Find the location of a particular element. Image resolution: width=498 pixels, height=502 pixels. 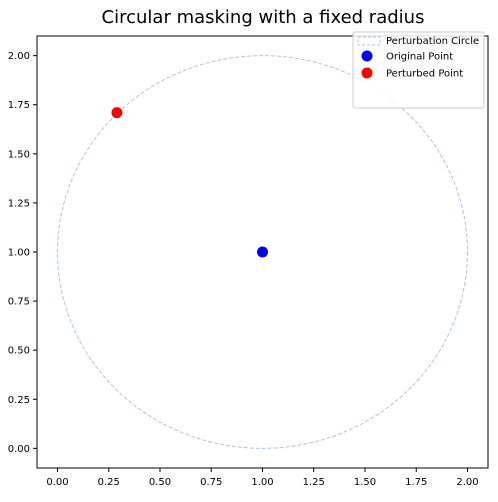

x-tick-label: 1.75 is located at coordinates (416, 482).